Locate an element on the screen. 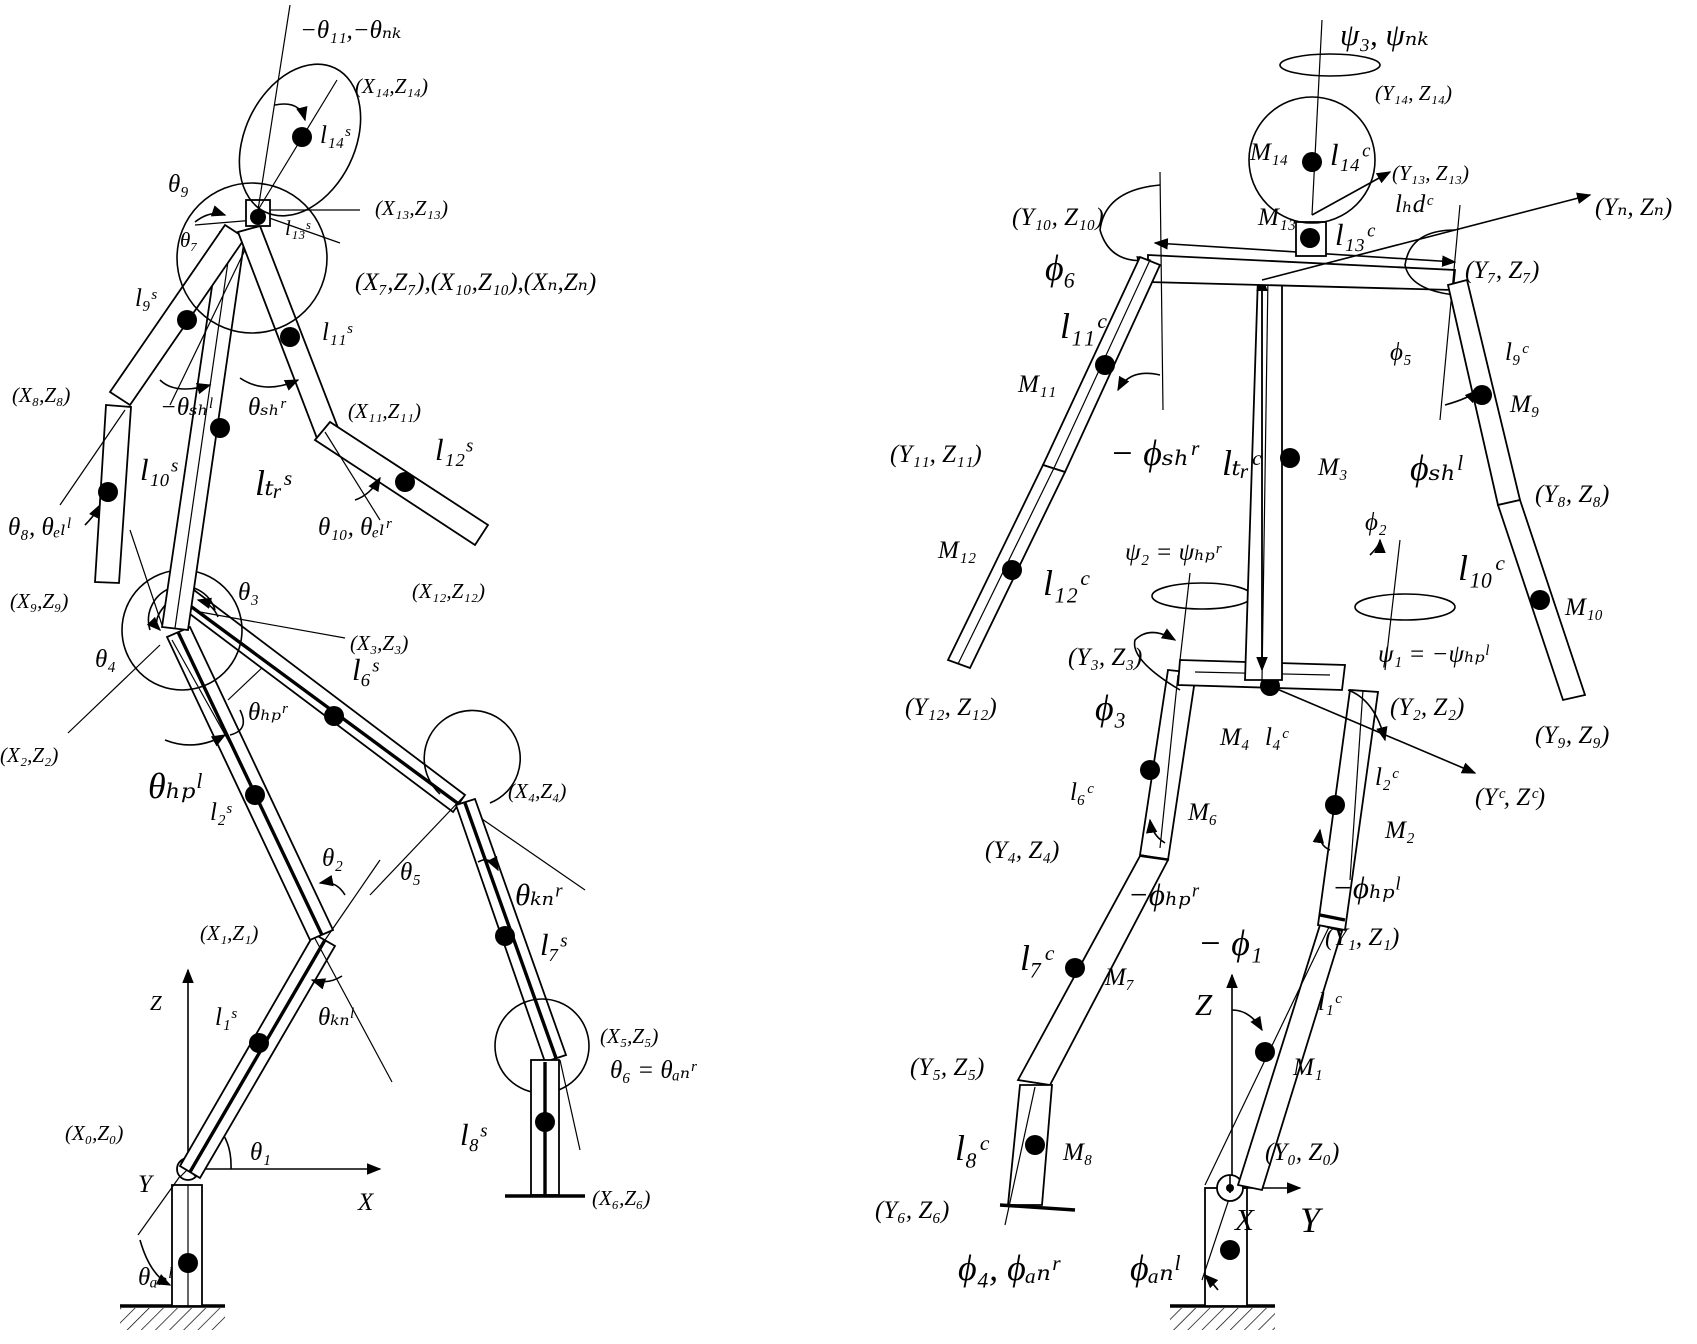 This screenshot has height=1344, width=1697. label-coord-y12: (Y₁₂, Z₁₂) is located at coordinates (951, 707).